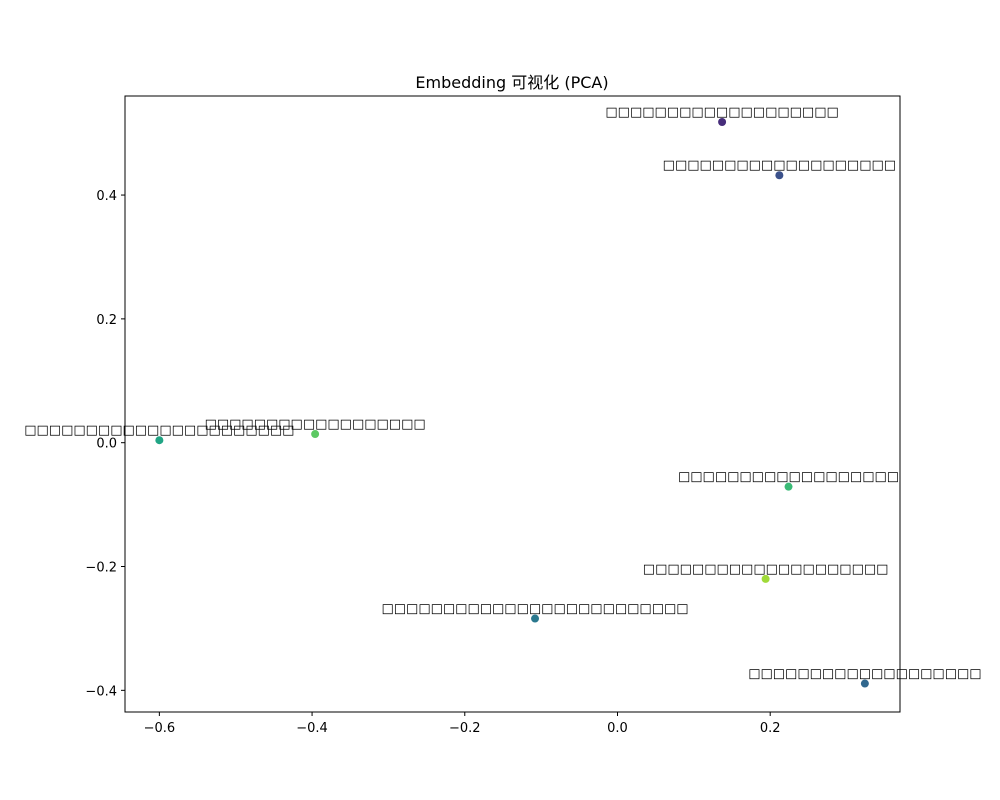 The width and height of the screenshot is (1000, 800). Describe the element at coordinates (106, 444) in the screenshot. I see `y-tick-label: 0.0` at that location.